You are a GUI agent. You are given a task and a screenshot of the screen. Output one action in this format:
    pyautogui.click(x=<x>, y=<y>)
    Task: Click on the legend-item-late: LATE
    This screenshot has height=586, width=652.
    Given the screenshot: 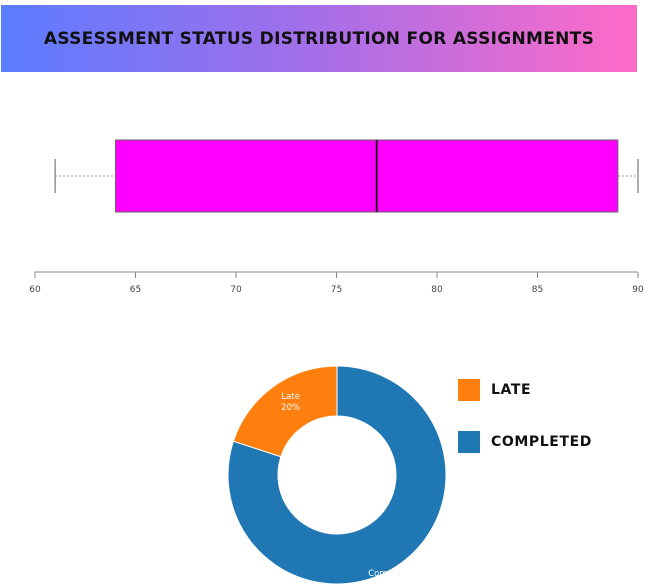 What is the action you would take?
    pyautogui.click(x=525, y=390)
    